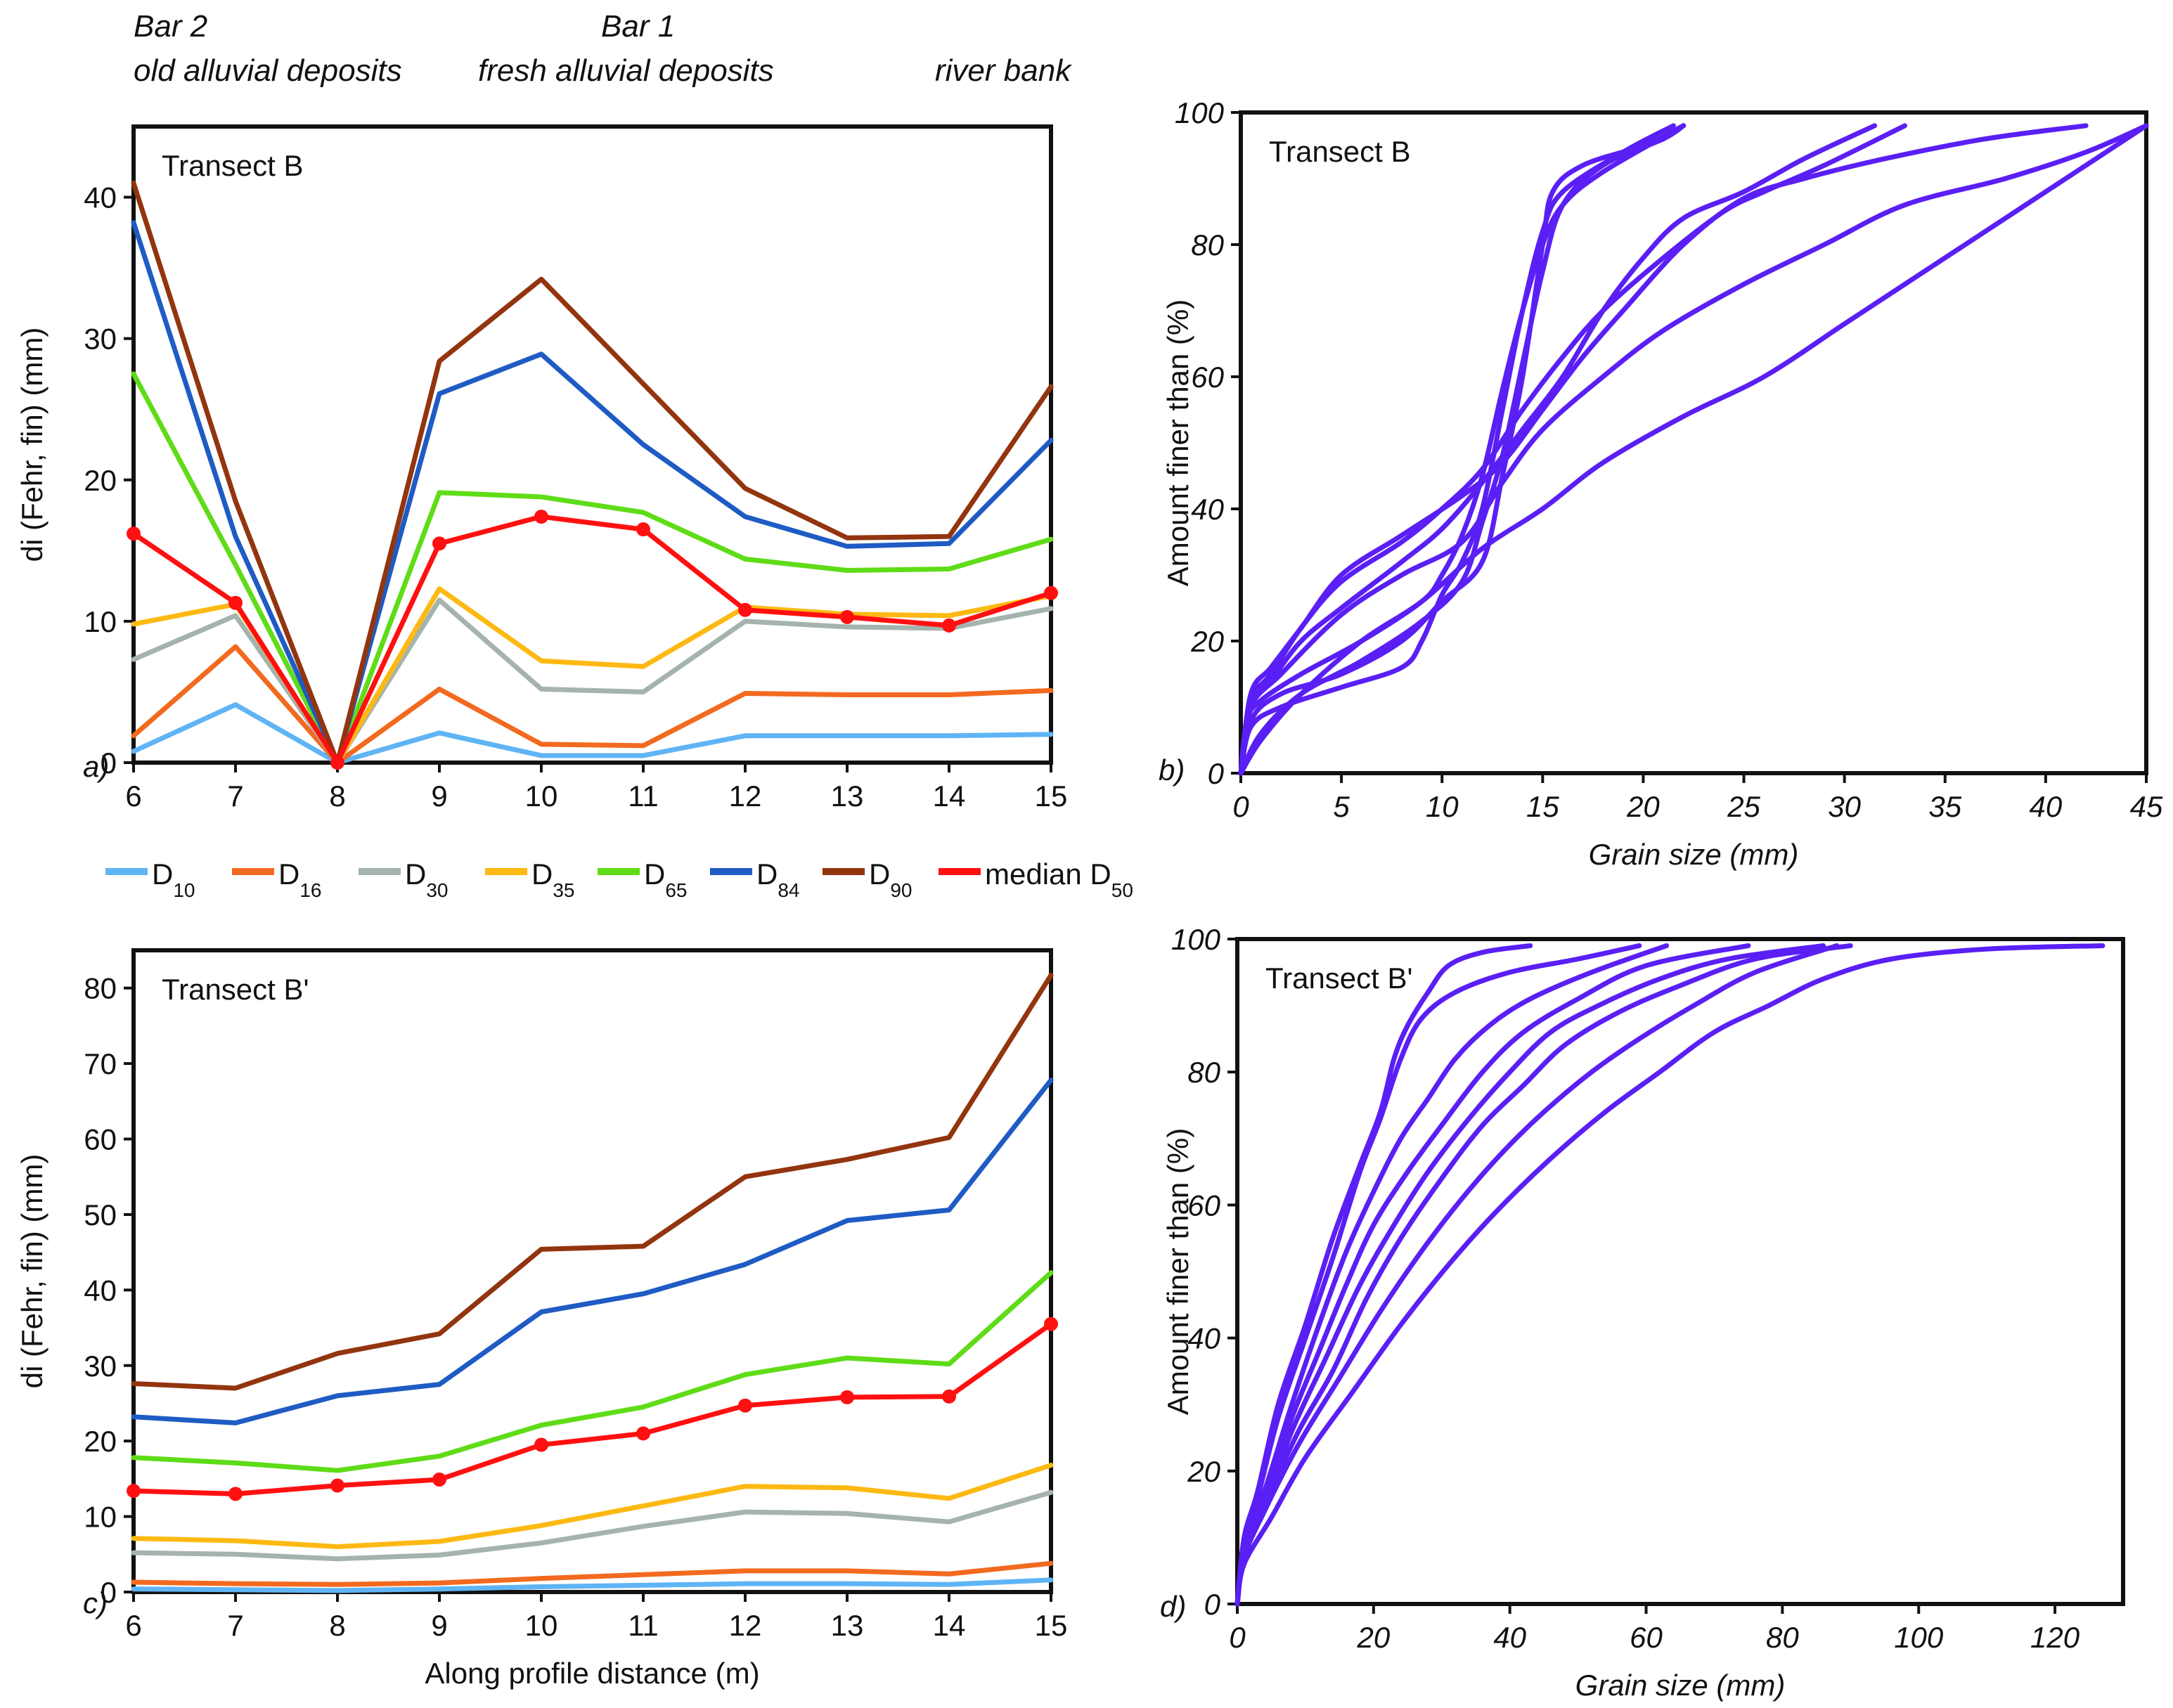  I want to click on annotation-bar2-sub: old alluvial deposits, so click(268, 70).